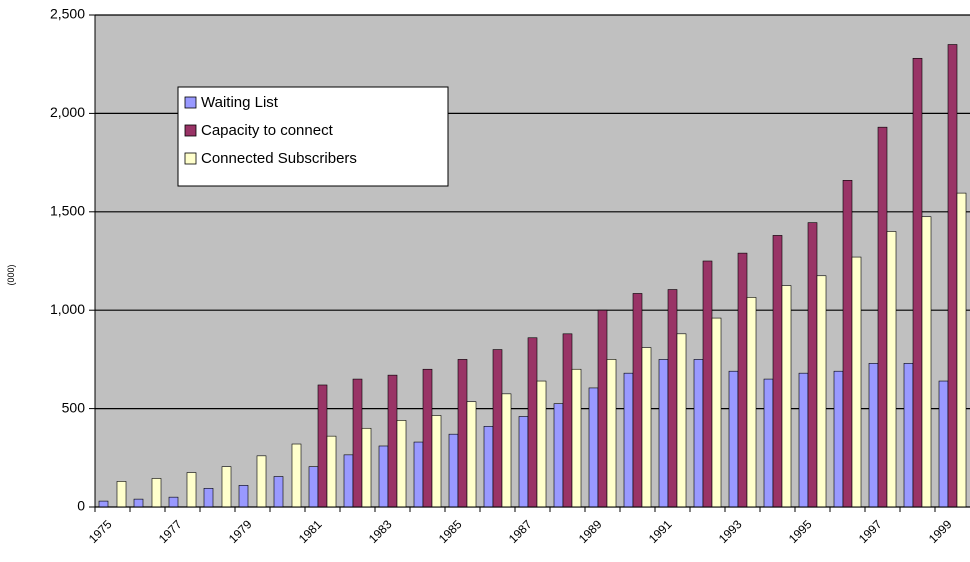 This screenshot has width=970, height=562. Describe the element at coordinates (660, 531) in the screenshot. I see `x-tick-label: 1991` at that location.